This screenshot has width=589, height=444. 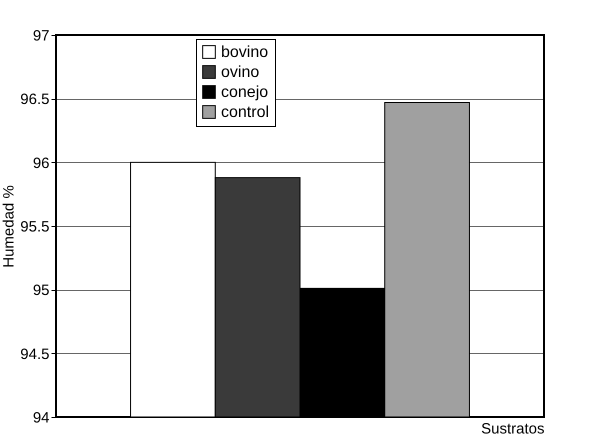 What do you see at coordinates (35, 99) in the screenshot?
I see `y-tick-label: 96.5` at bounding box center [35, 99].